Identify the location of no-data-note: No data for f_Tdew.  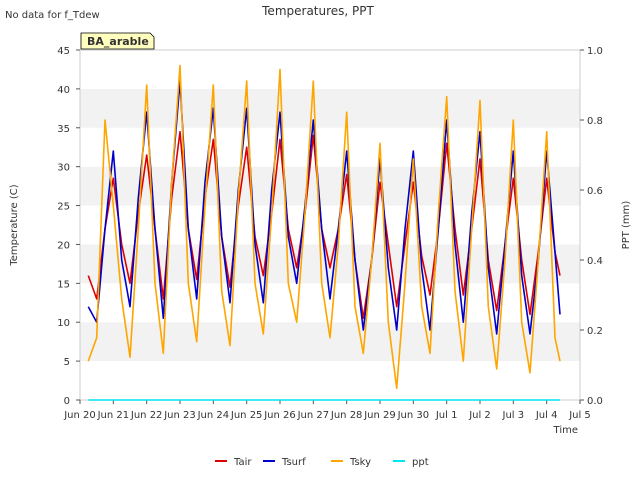
(52, 15).